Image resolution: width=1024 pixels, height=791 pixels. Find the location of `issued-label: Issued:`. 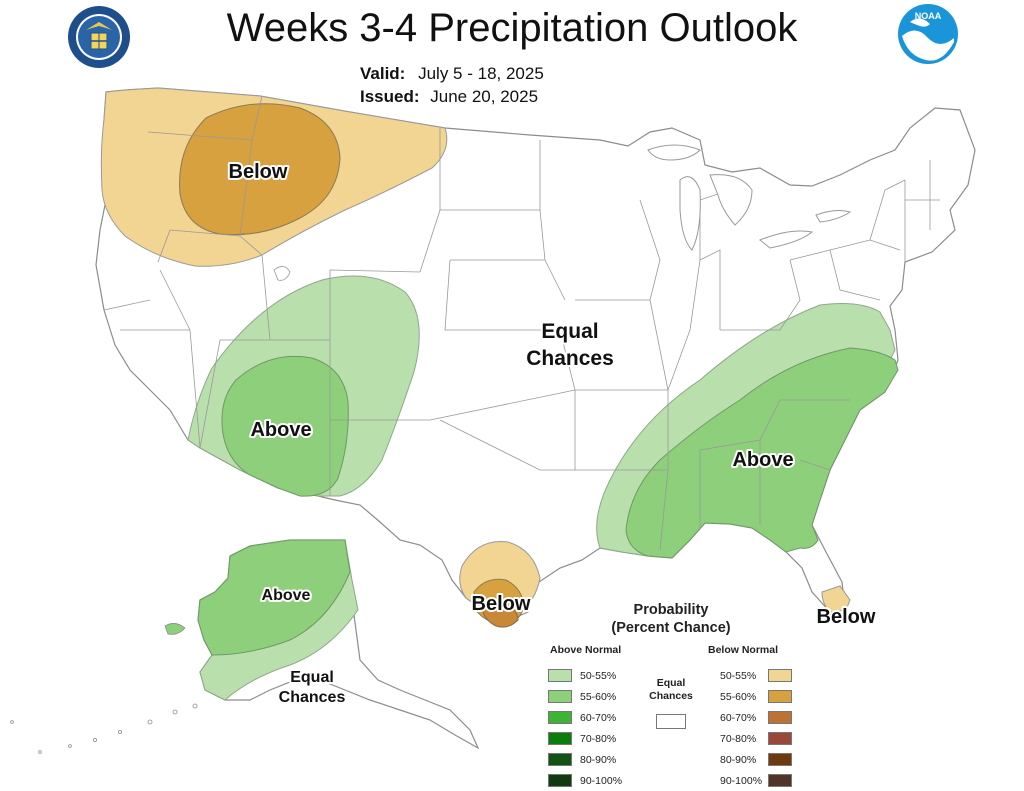

issued-label: Issued: is located at coordinates (390, 96).